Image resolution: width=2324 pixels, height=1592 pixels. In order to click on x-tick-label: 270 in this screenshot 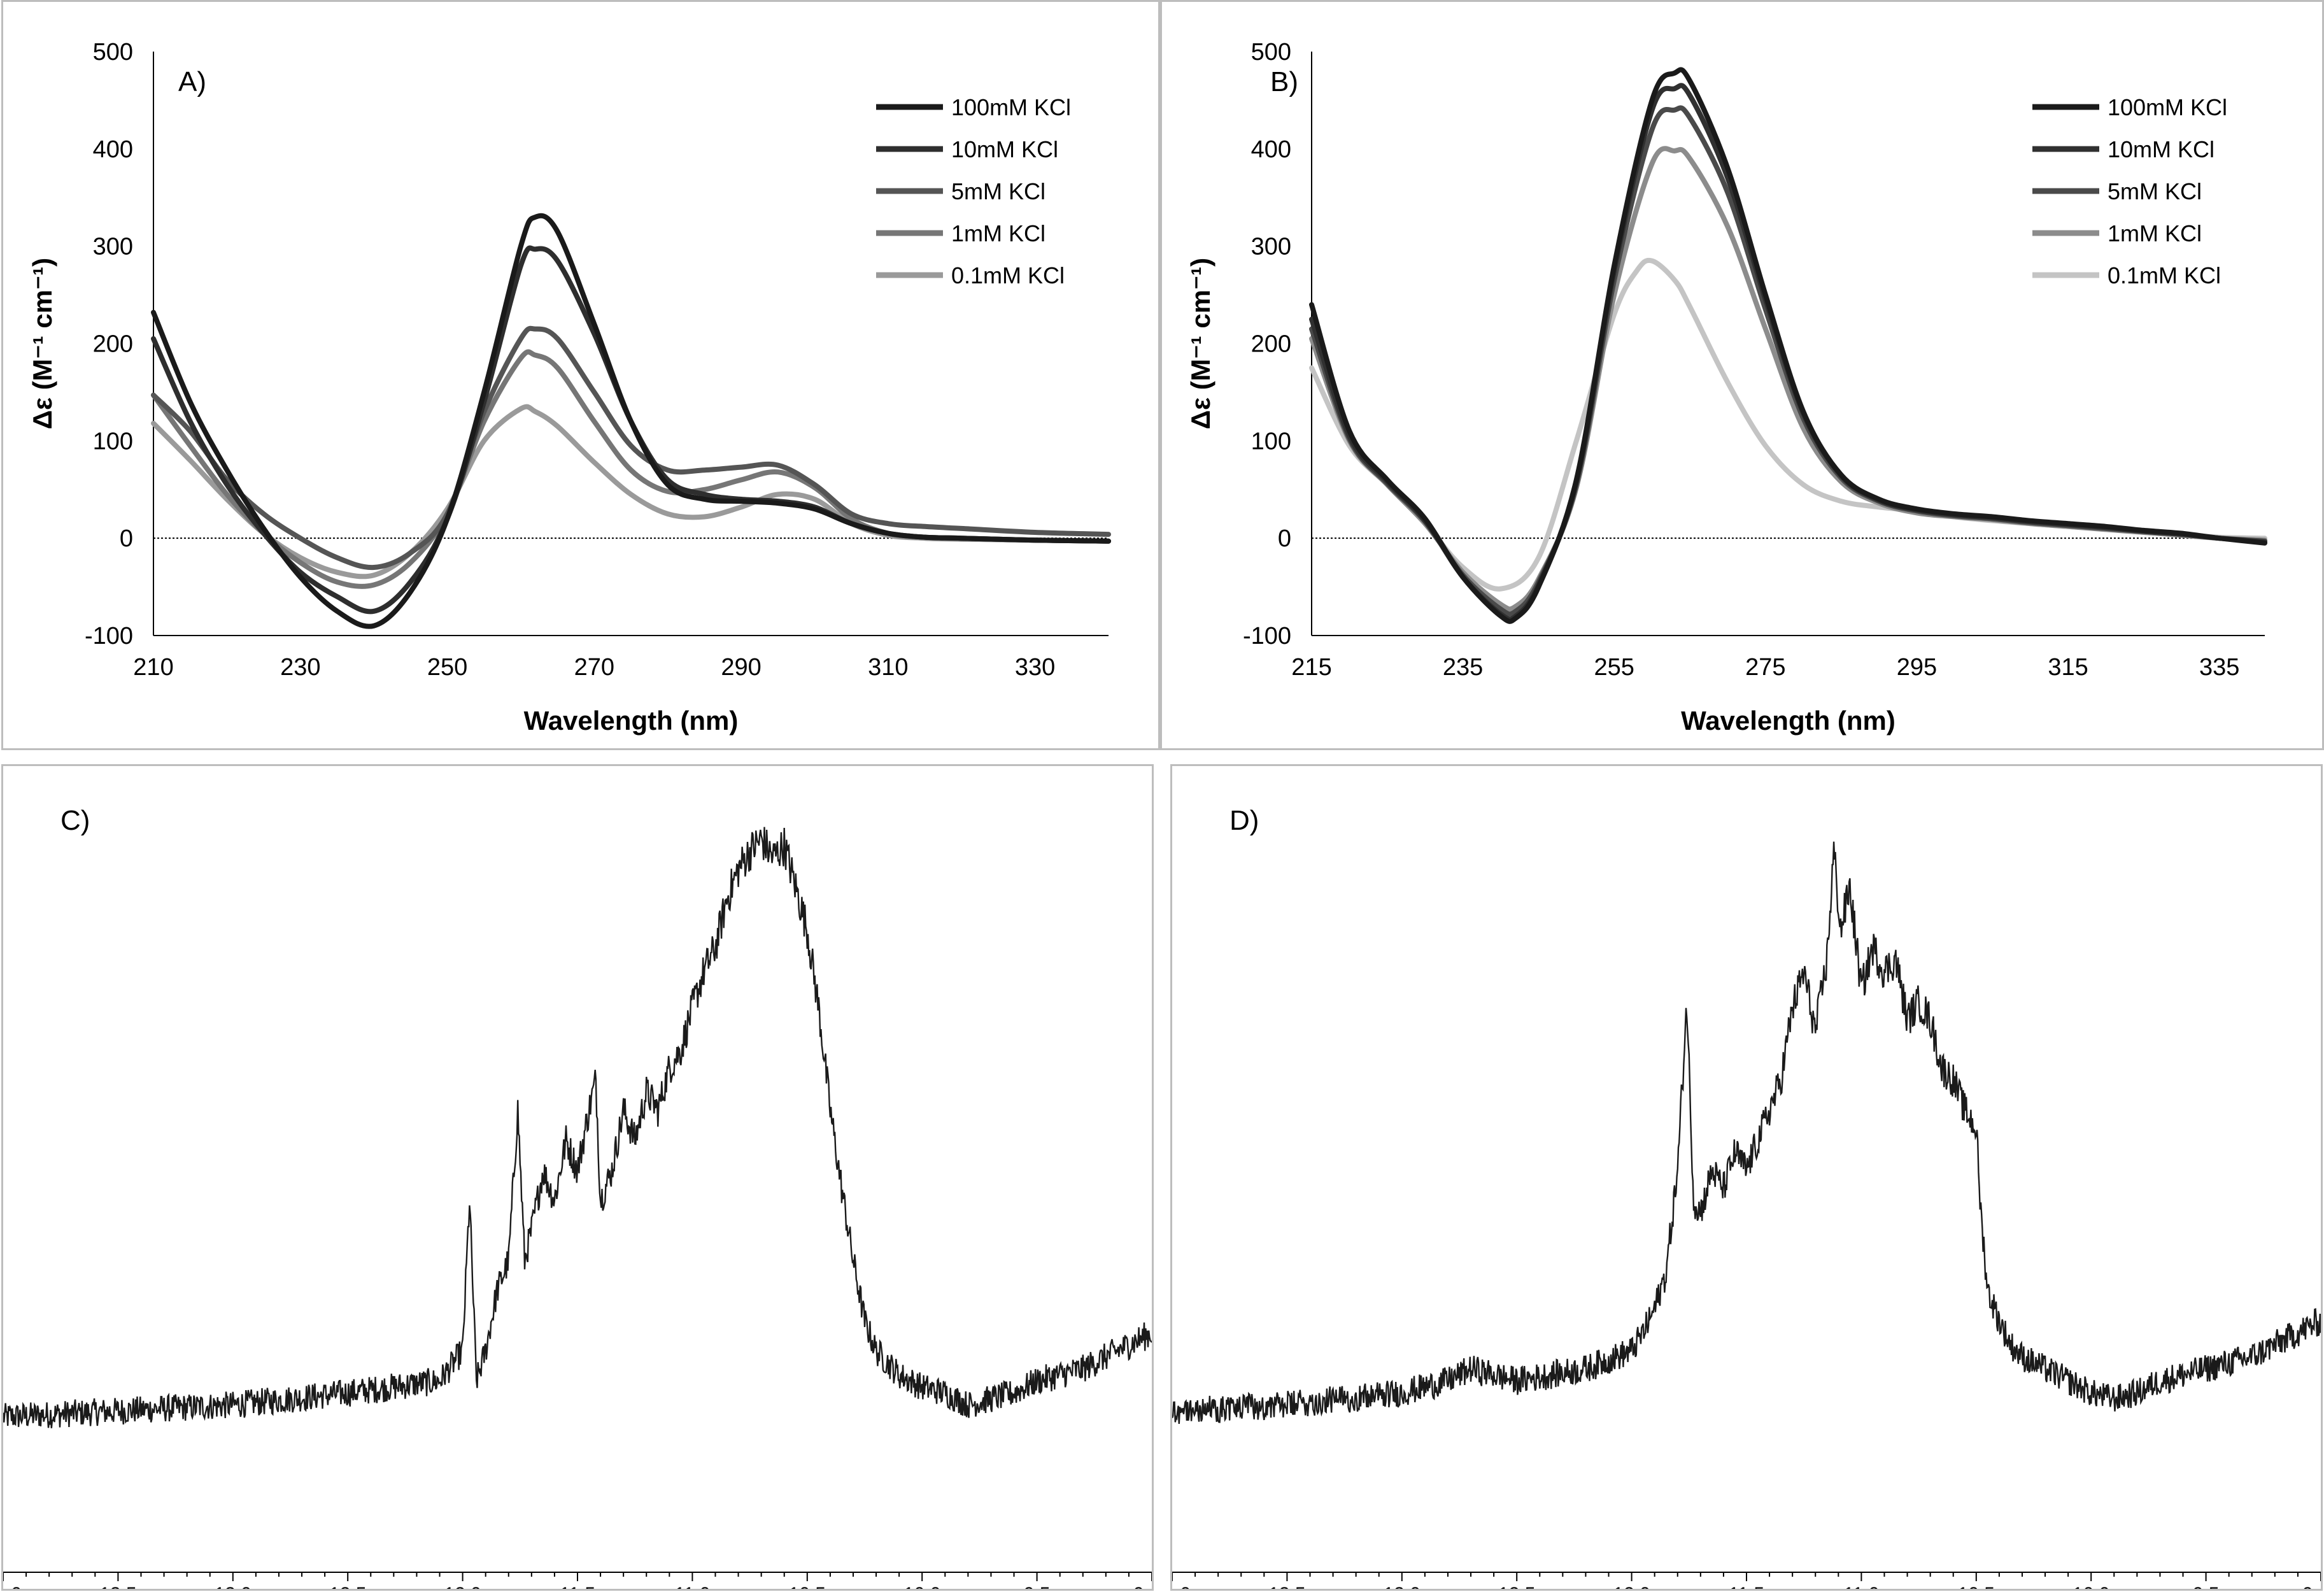, I will do `click(594, 668)`.